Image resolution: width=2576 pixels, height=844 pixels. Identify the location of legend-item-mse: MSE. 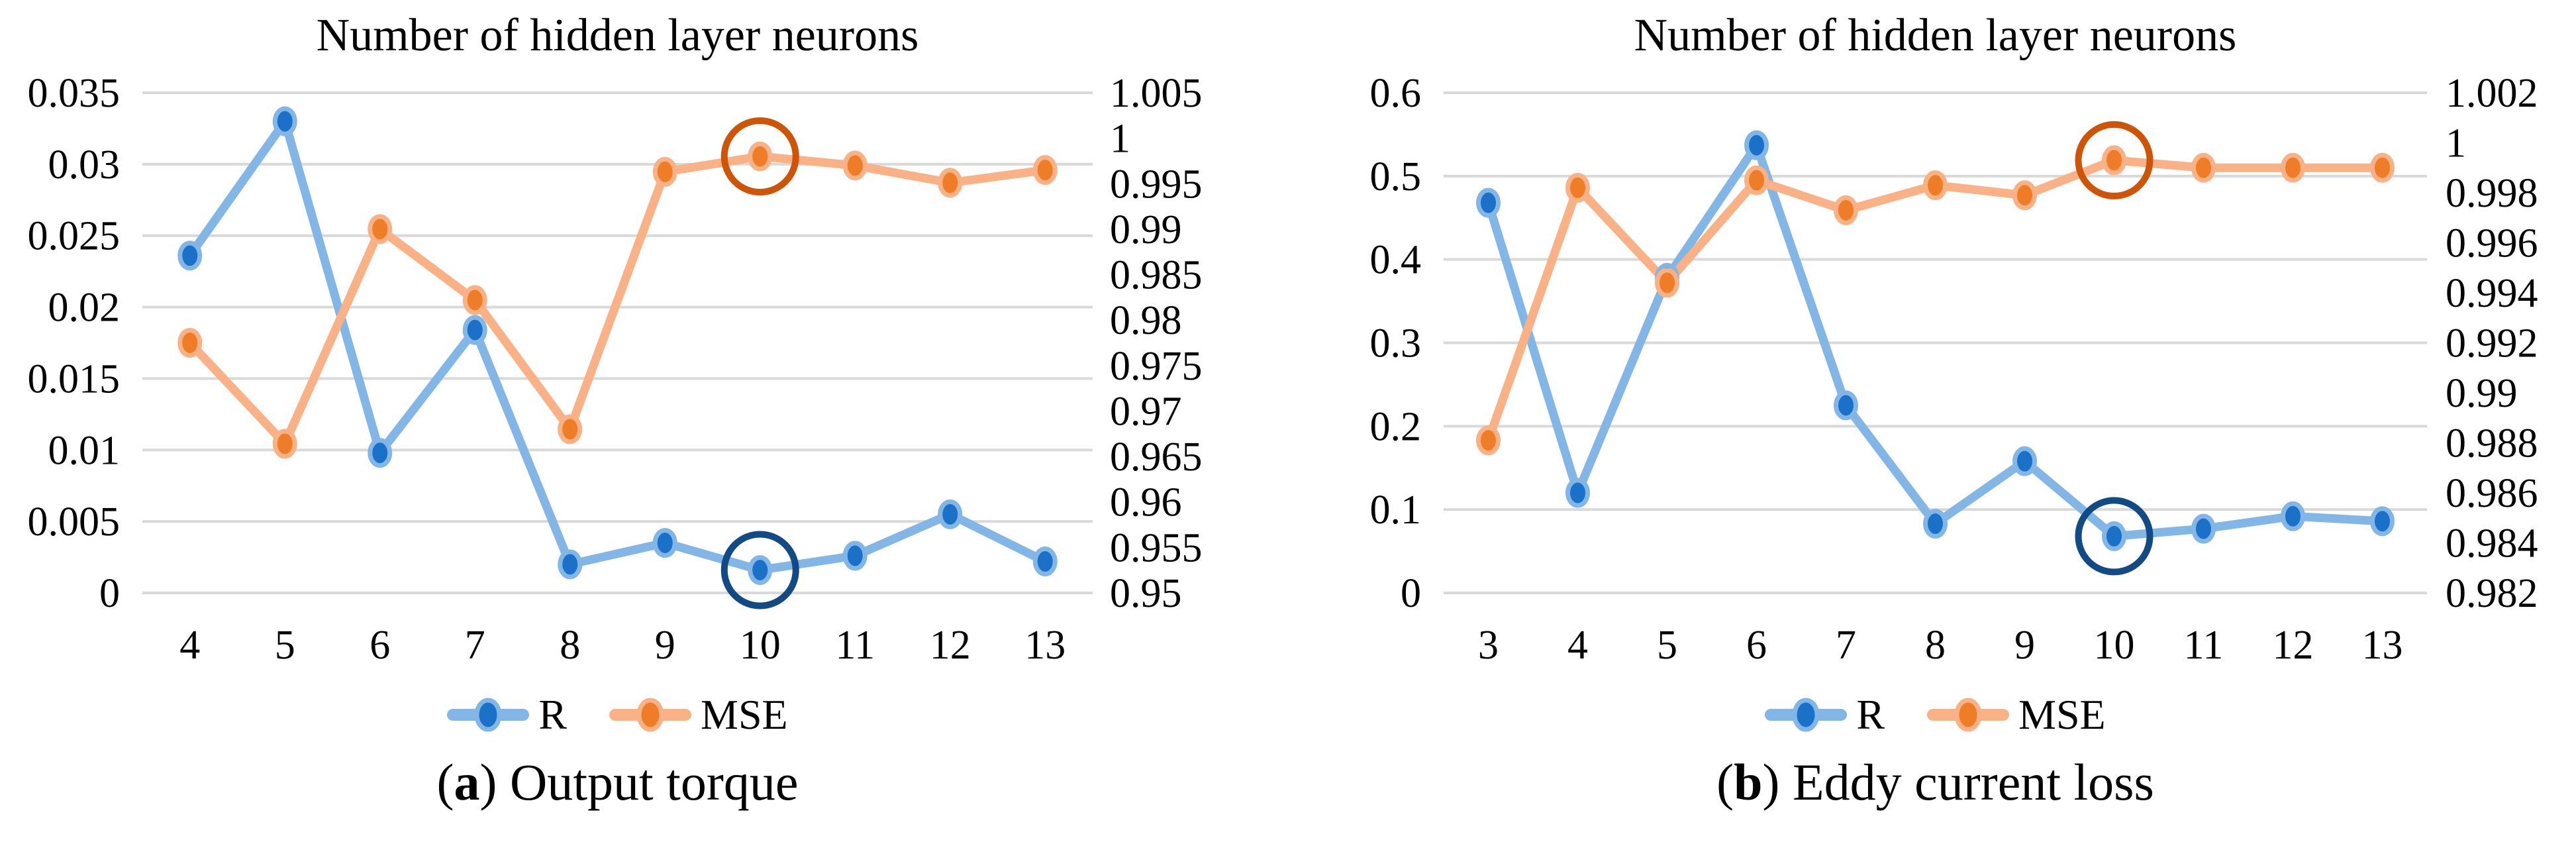
(698, 715).